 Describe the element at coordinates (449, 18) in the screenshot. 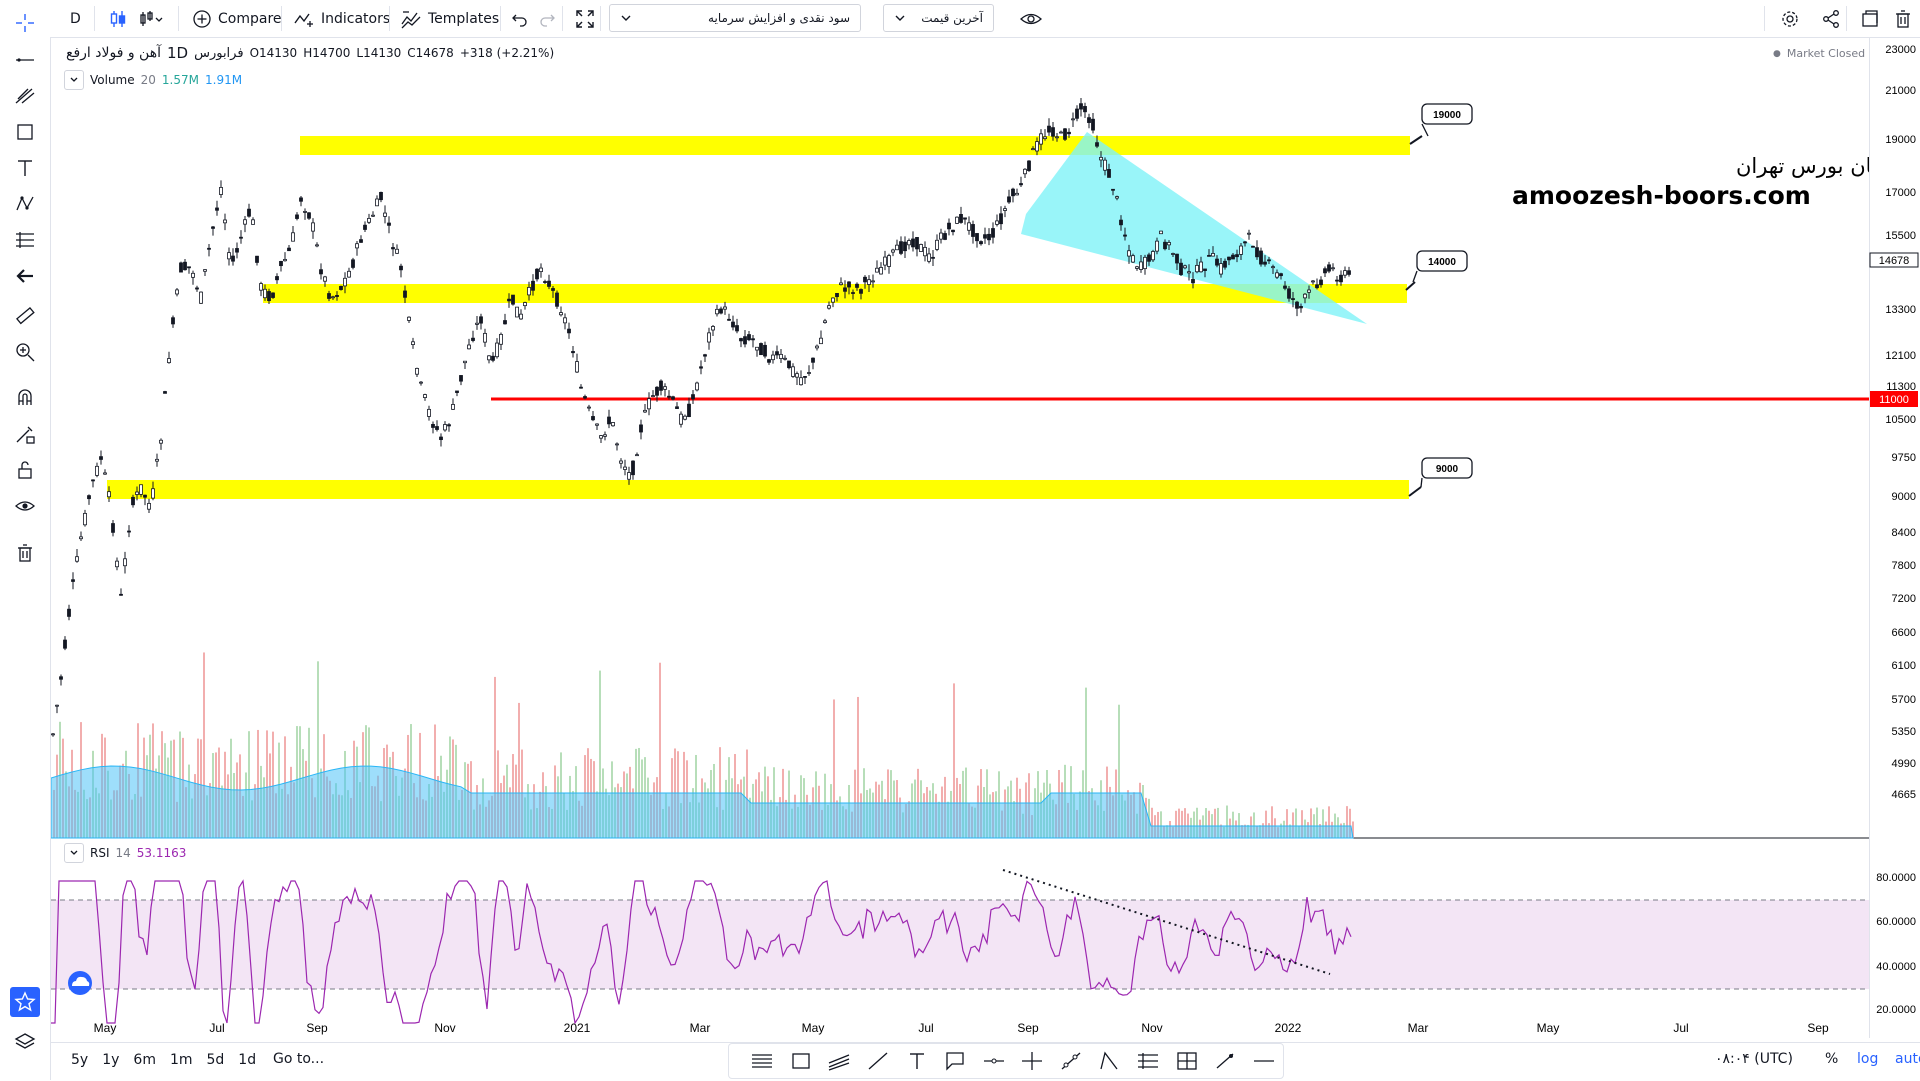

I see `templates-button: Templates` at that location.